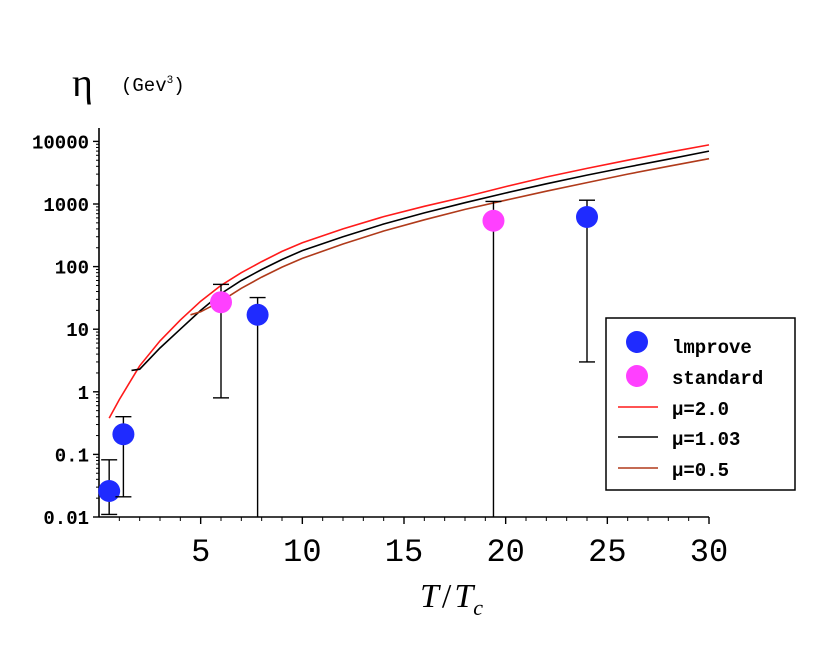  Describe the element at coordinates (700, 410) in the screenshot. I see `legend-label-mu-2-0: μ=2.0` at that location.